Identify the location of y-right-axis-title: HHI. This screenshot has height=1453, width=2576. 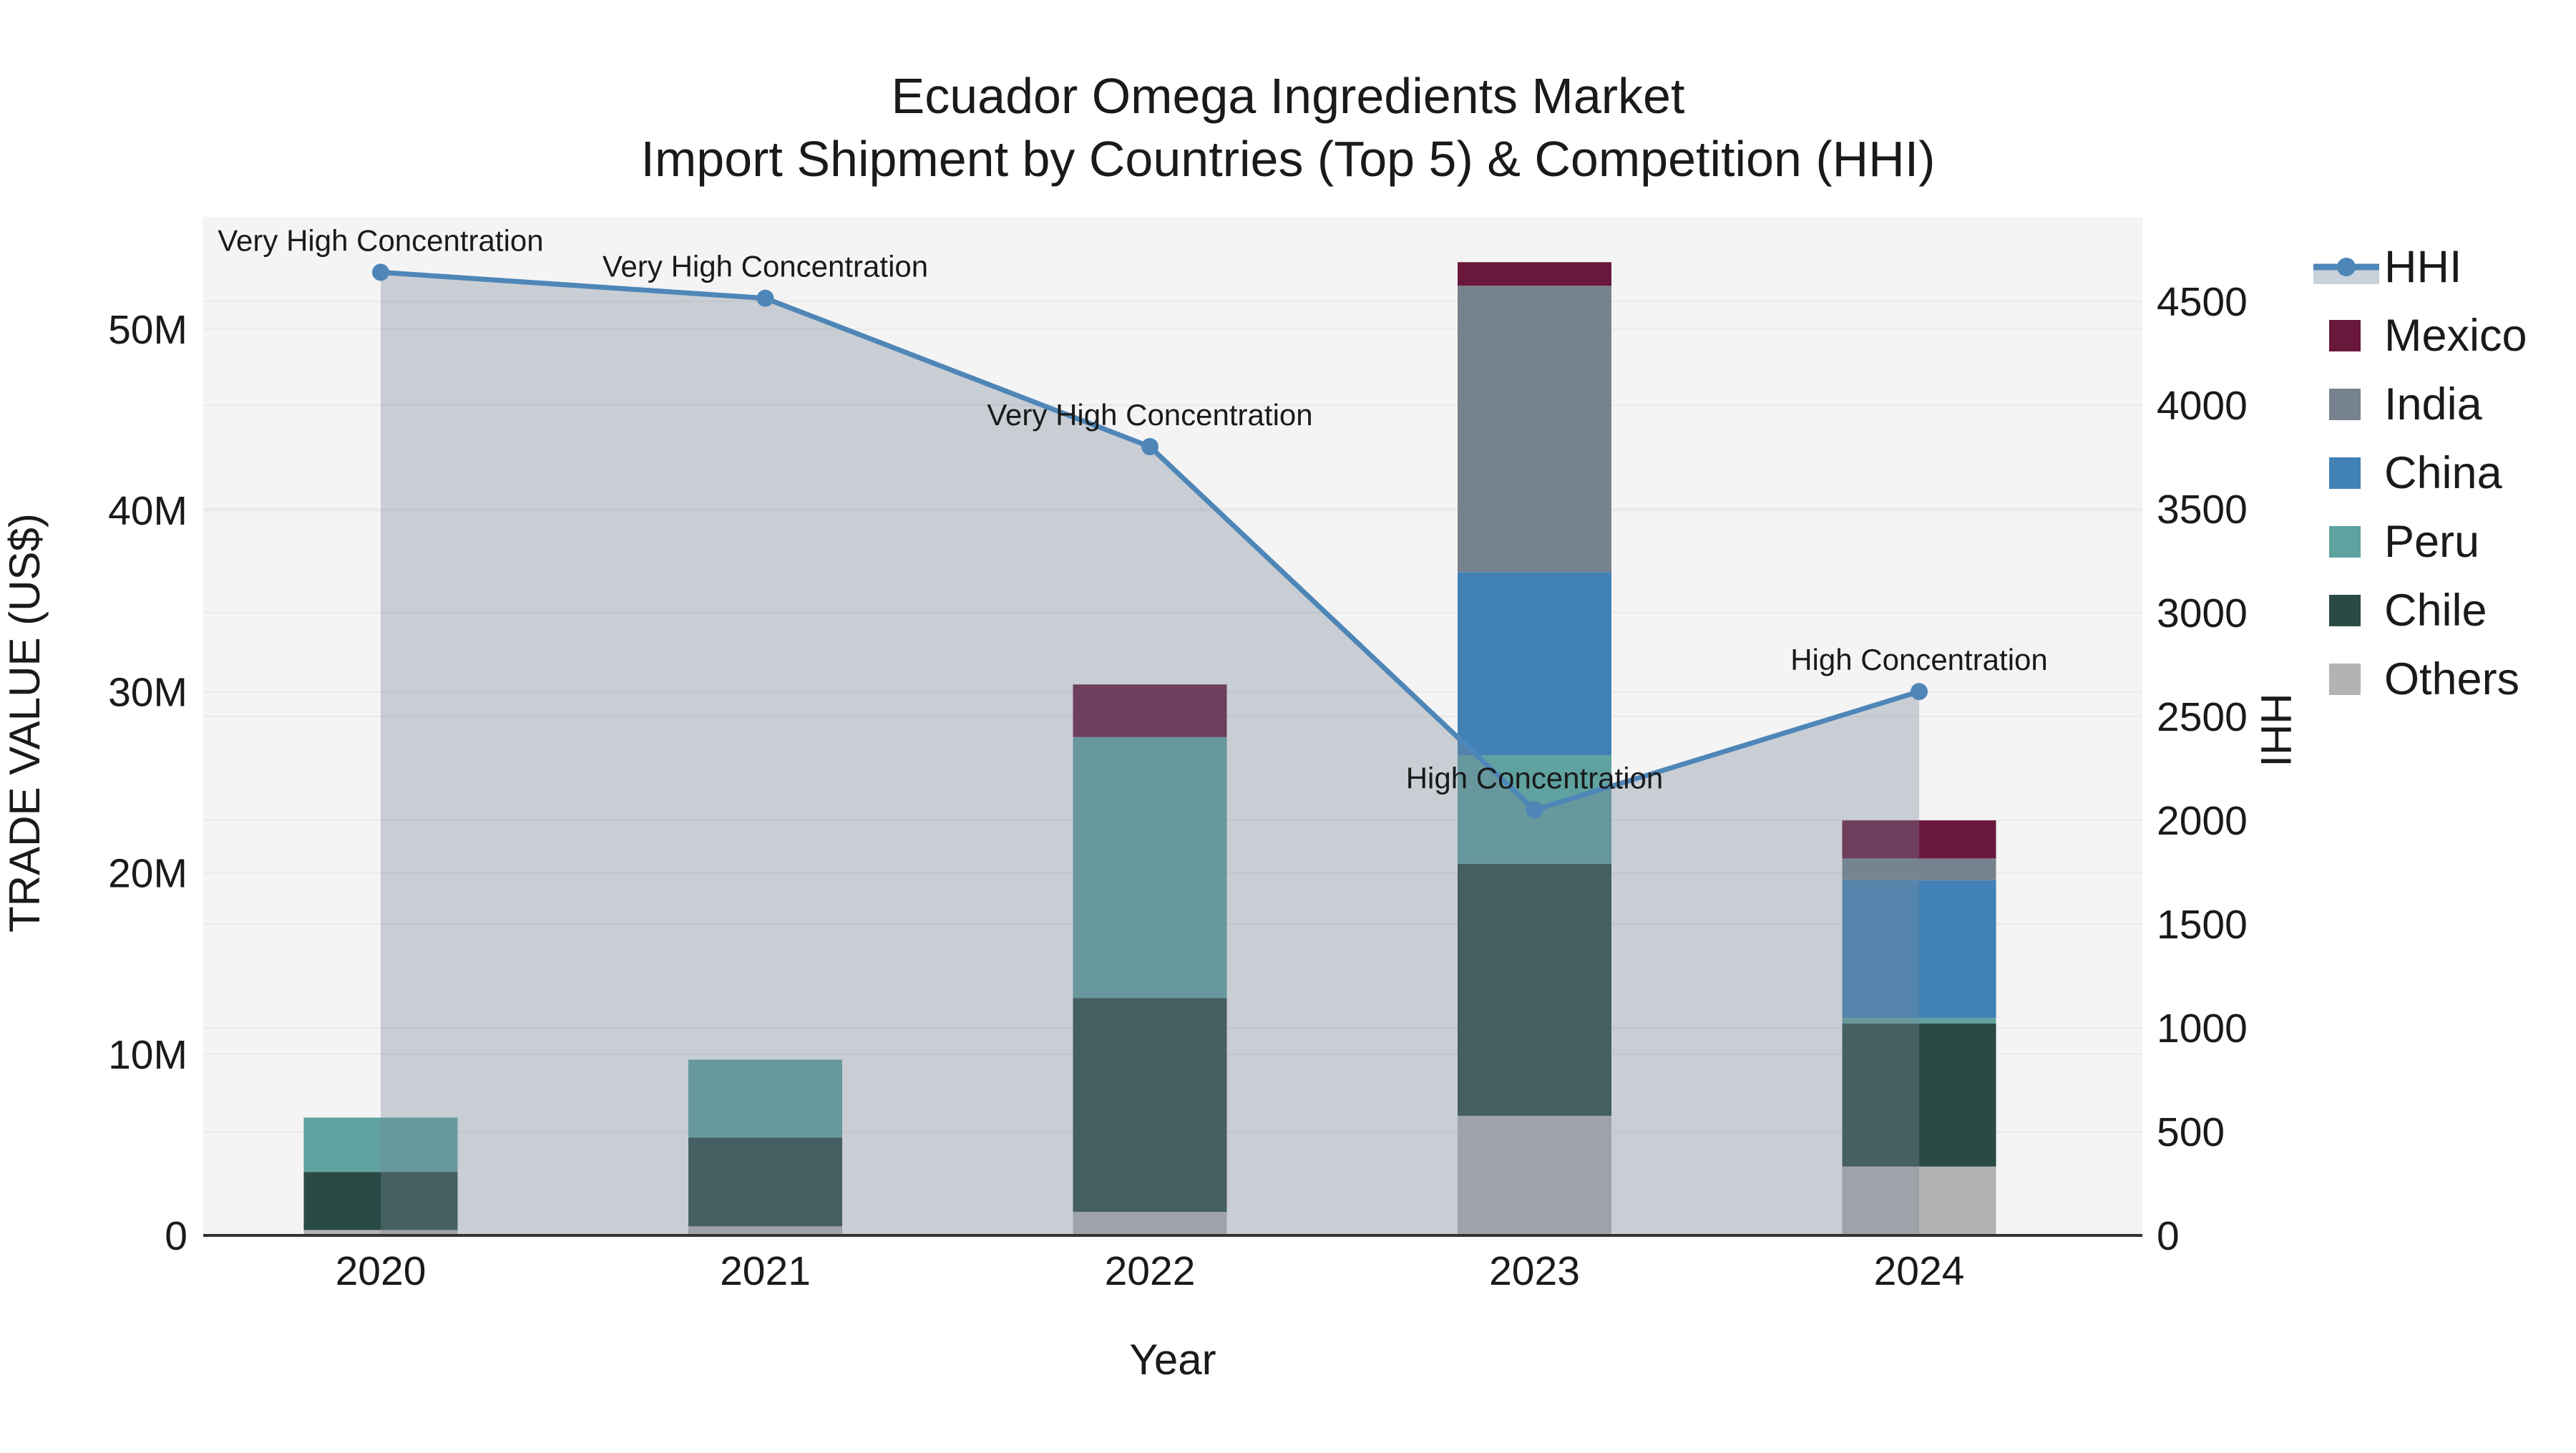
(2276, 730).